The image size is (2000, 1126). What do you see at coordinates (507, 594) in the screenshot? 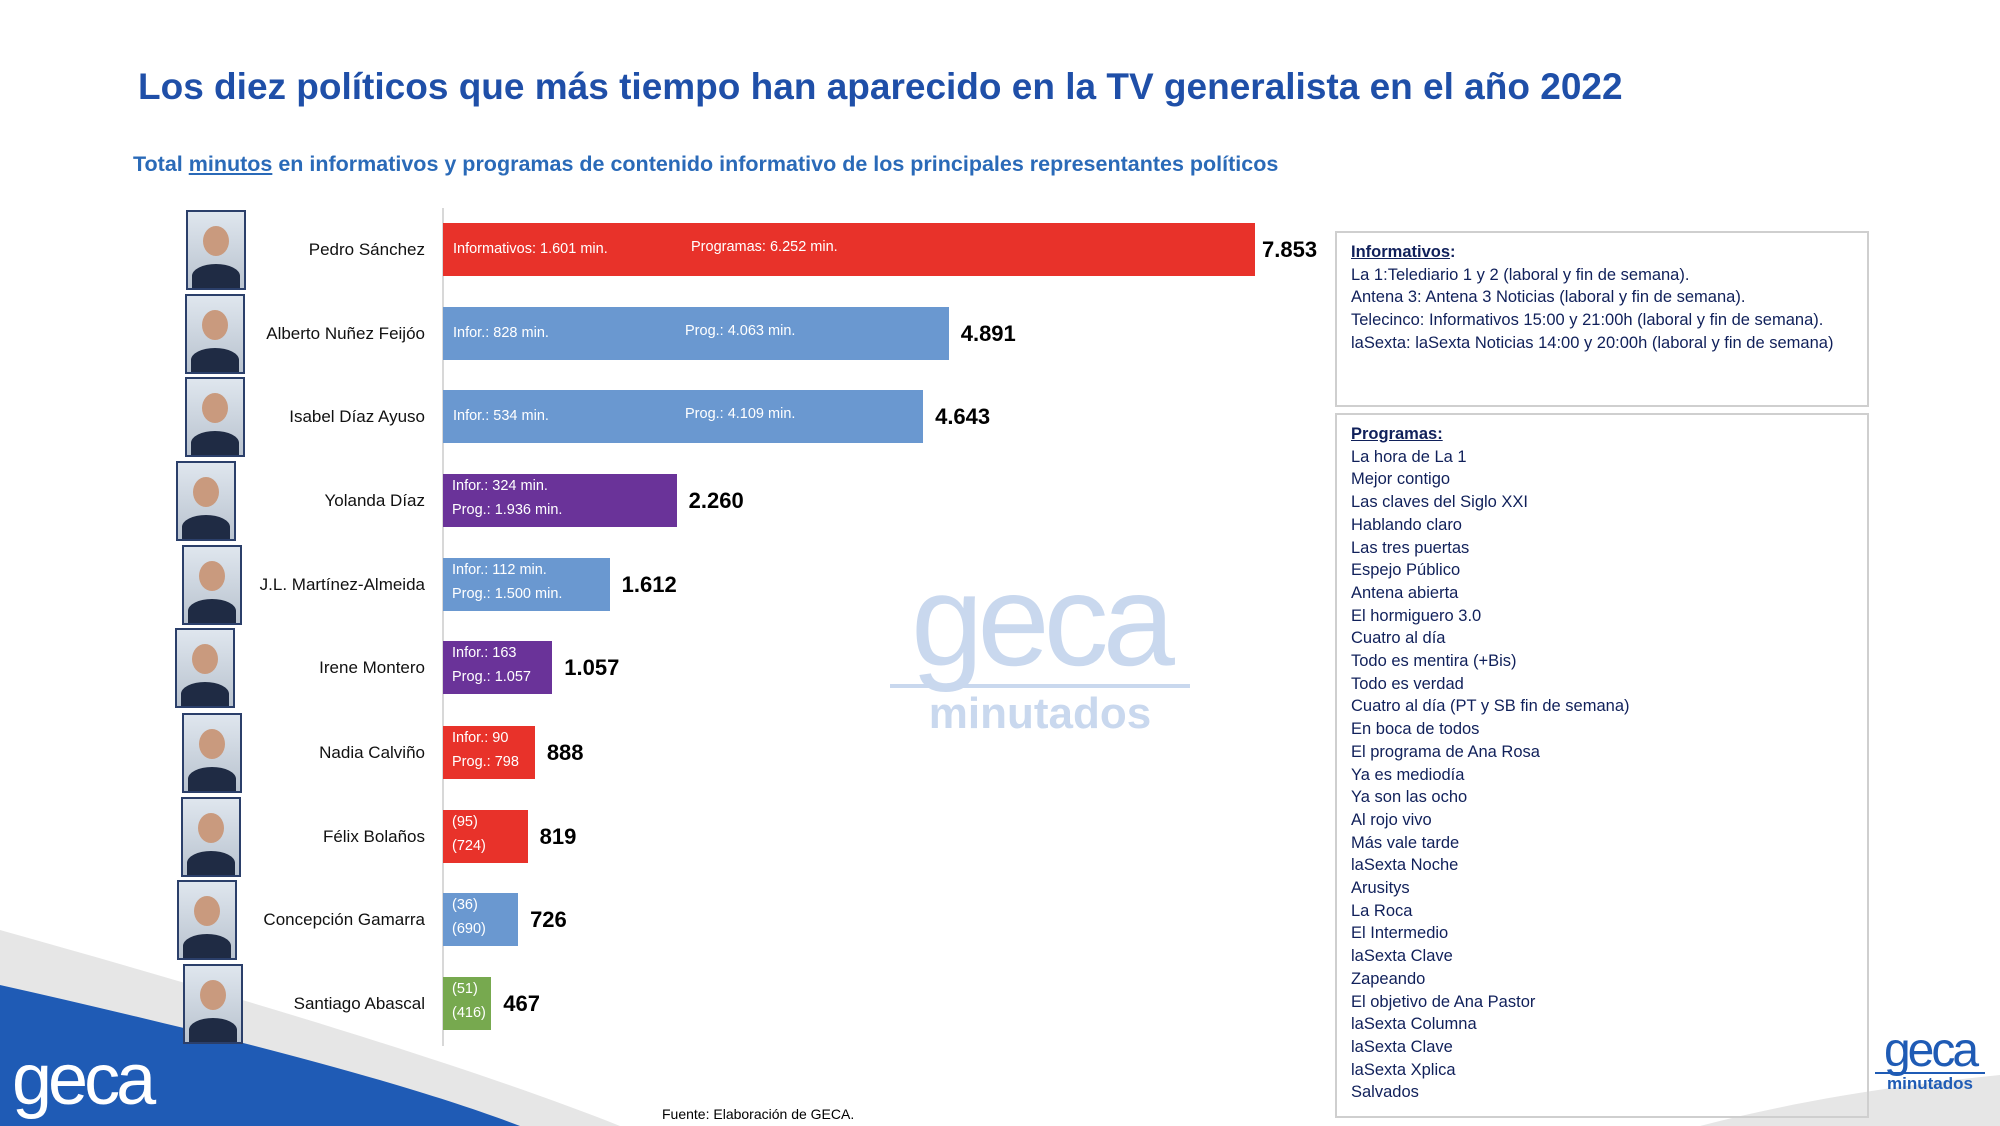
I see `bar-label-programas: Prog.: 1.500 min.` at bounding box center [507, 594].